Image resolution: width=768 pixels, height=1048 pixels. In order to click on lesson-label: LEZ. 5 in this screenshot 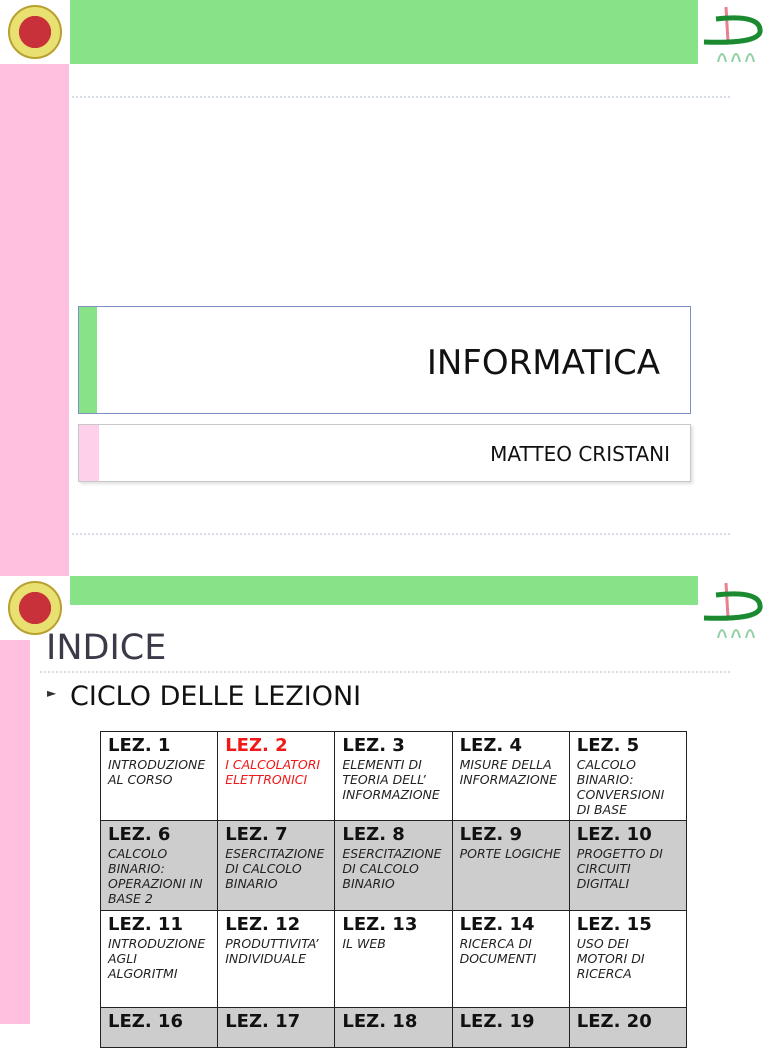, I will do `click(608, 745)`.